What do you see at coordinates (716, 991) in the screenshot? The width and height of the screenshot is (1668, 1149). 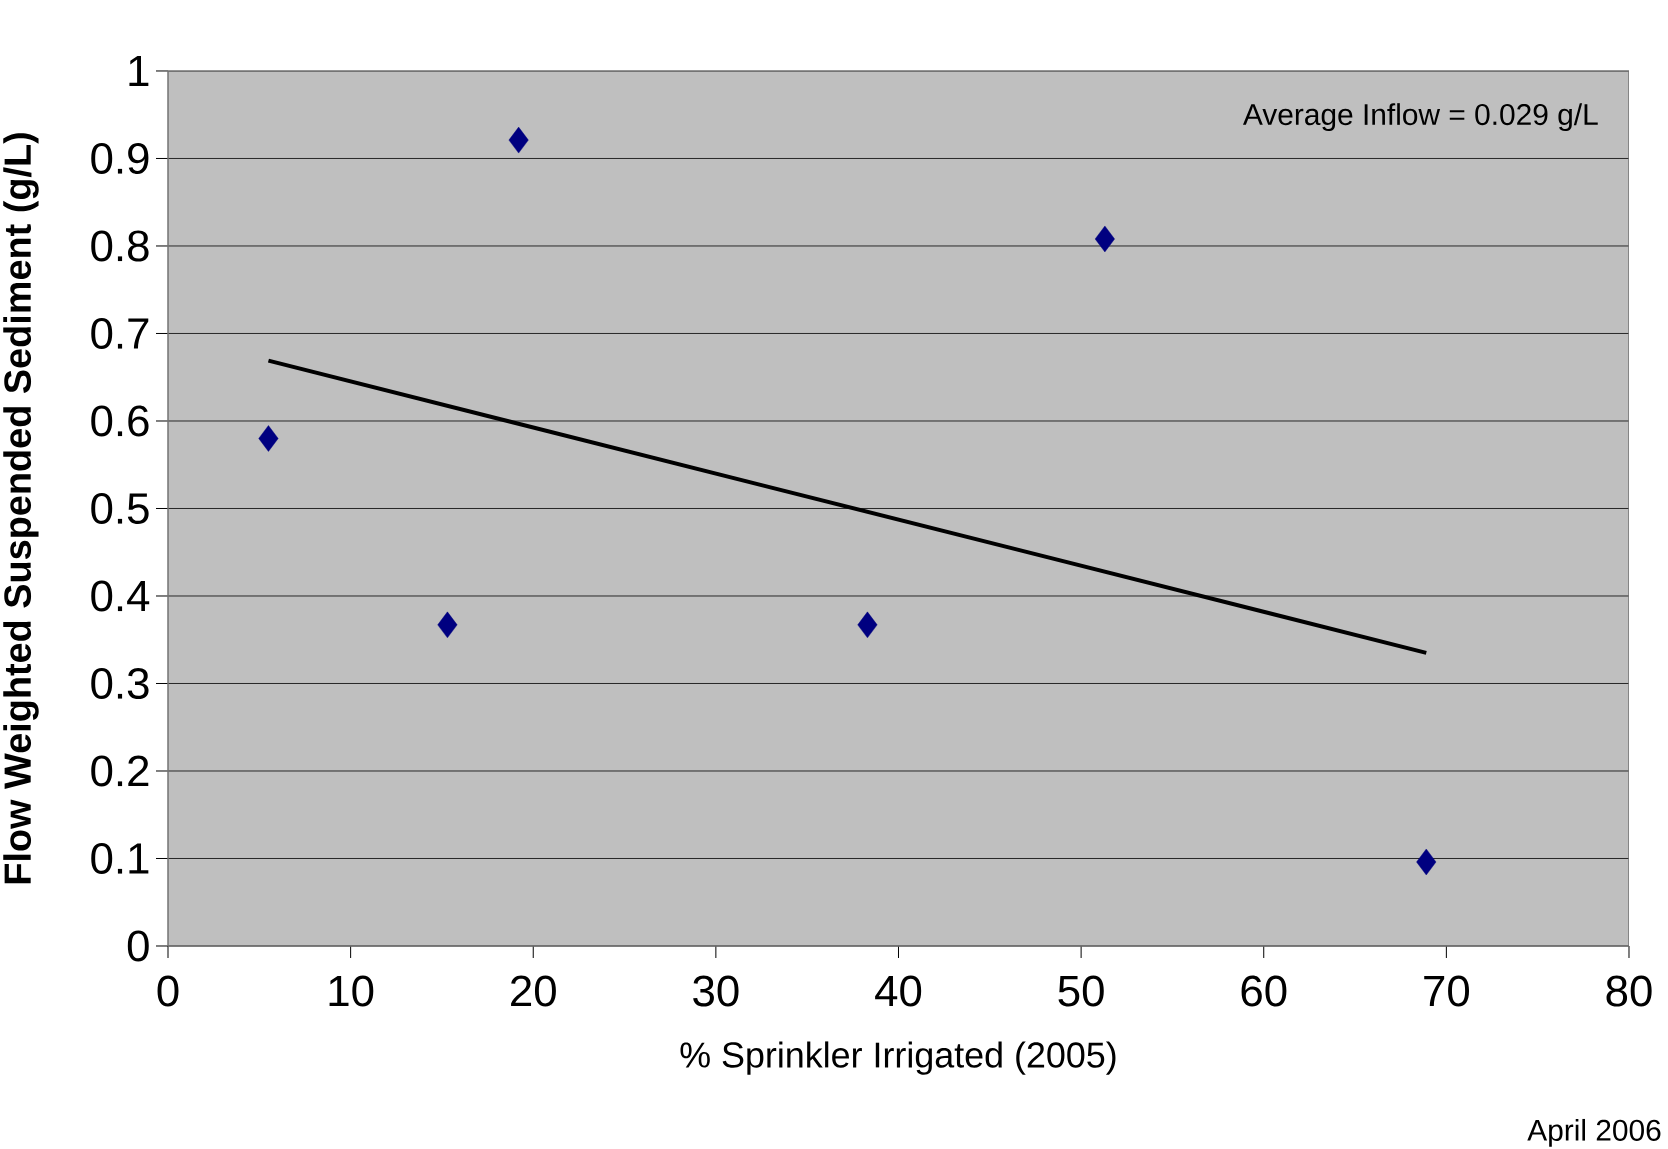 I see `x-tick-label: 30` at bounding box center [716, 991].